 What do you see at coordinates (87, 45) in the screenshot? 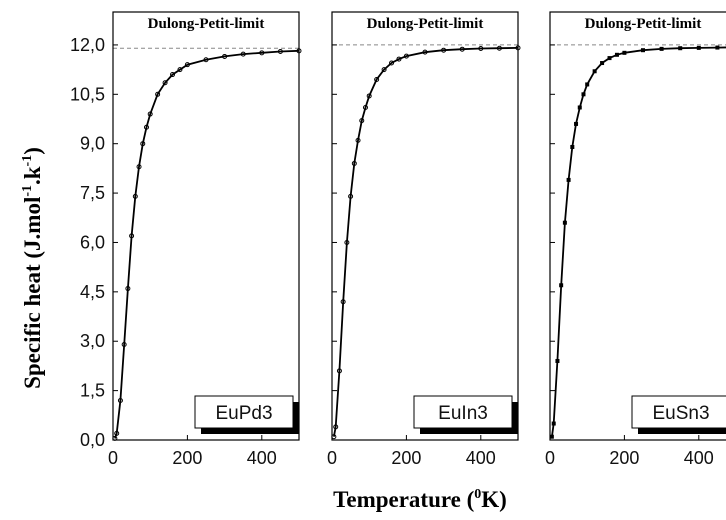
I see `y-tick-label: 12,0` at bounding box center [87, 45].